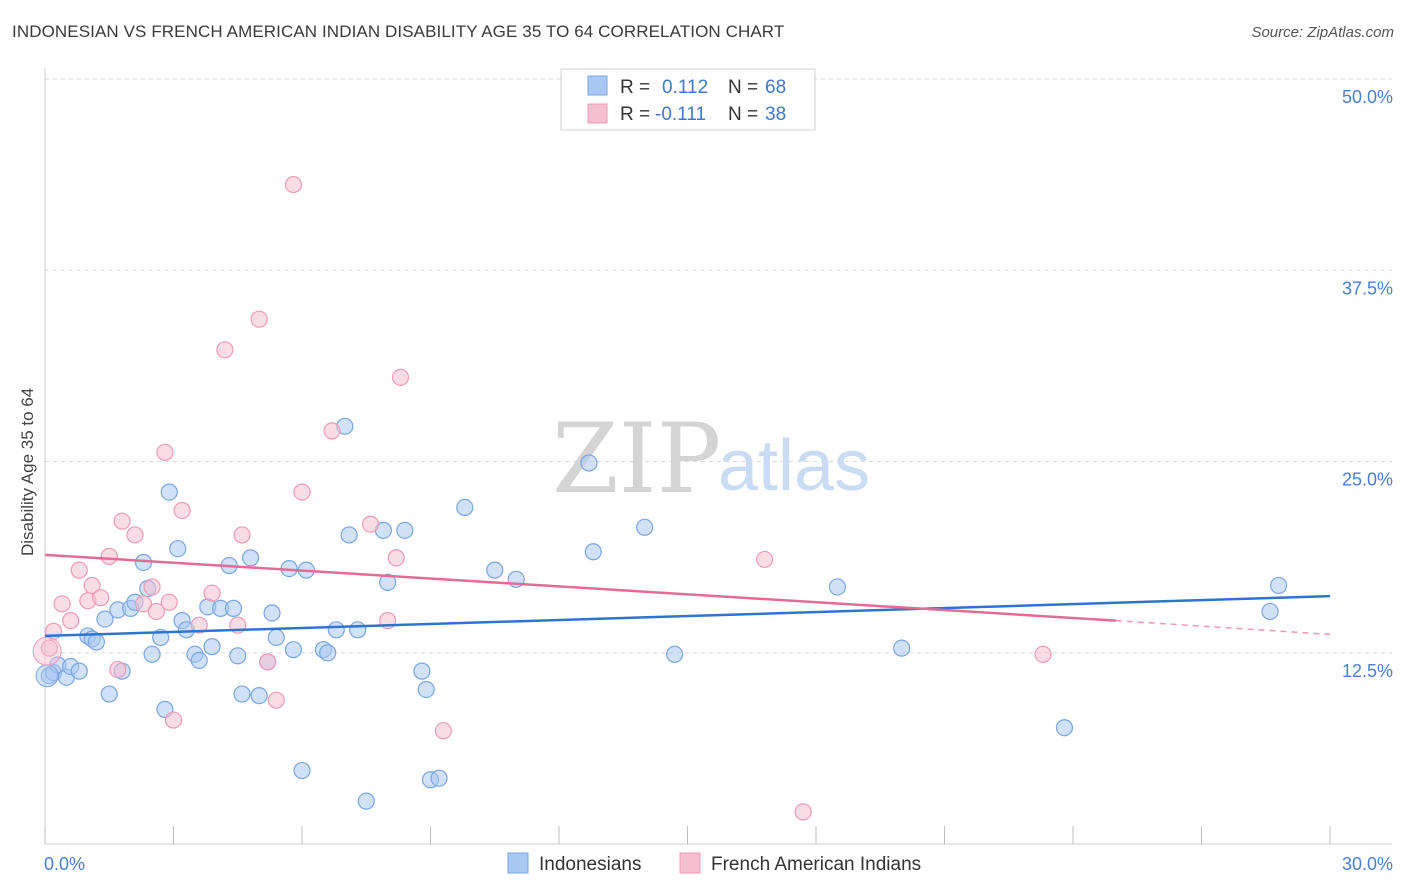 The height and width of the screenshot is (892, 1406). I want to click on legend-n-value-2: 38, so click(775, 114).